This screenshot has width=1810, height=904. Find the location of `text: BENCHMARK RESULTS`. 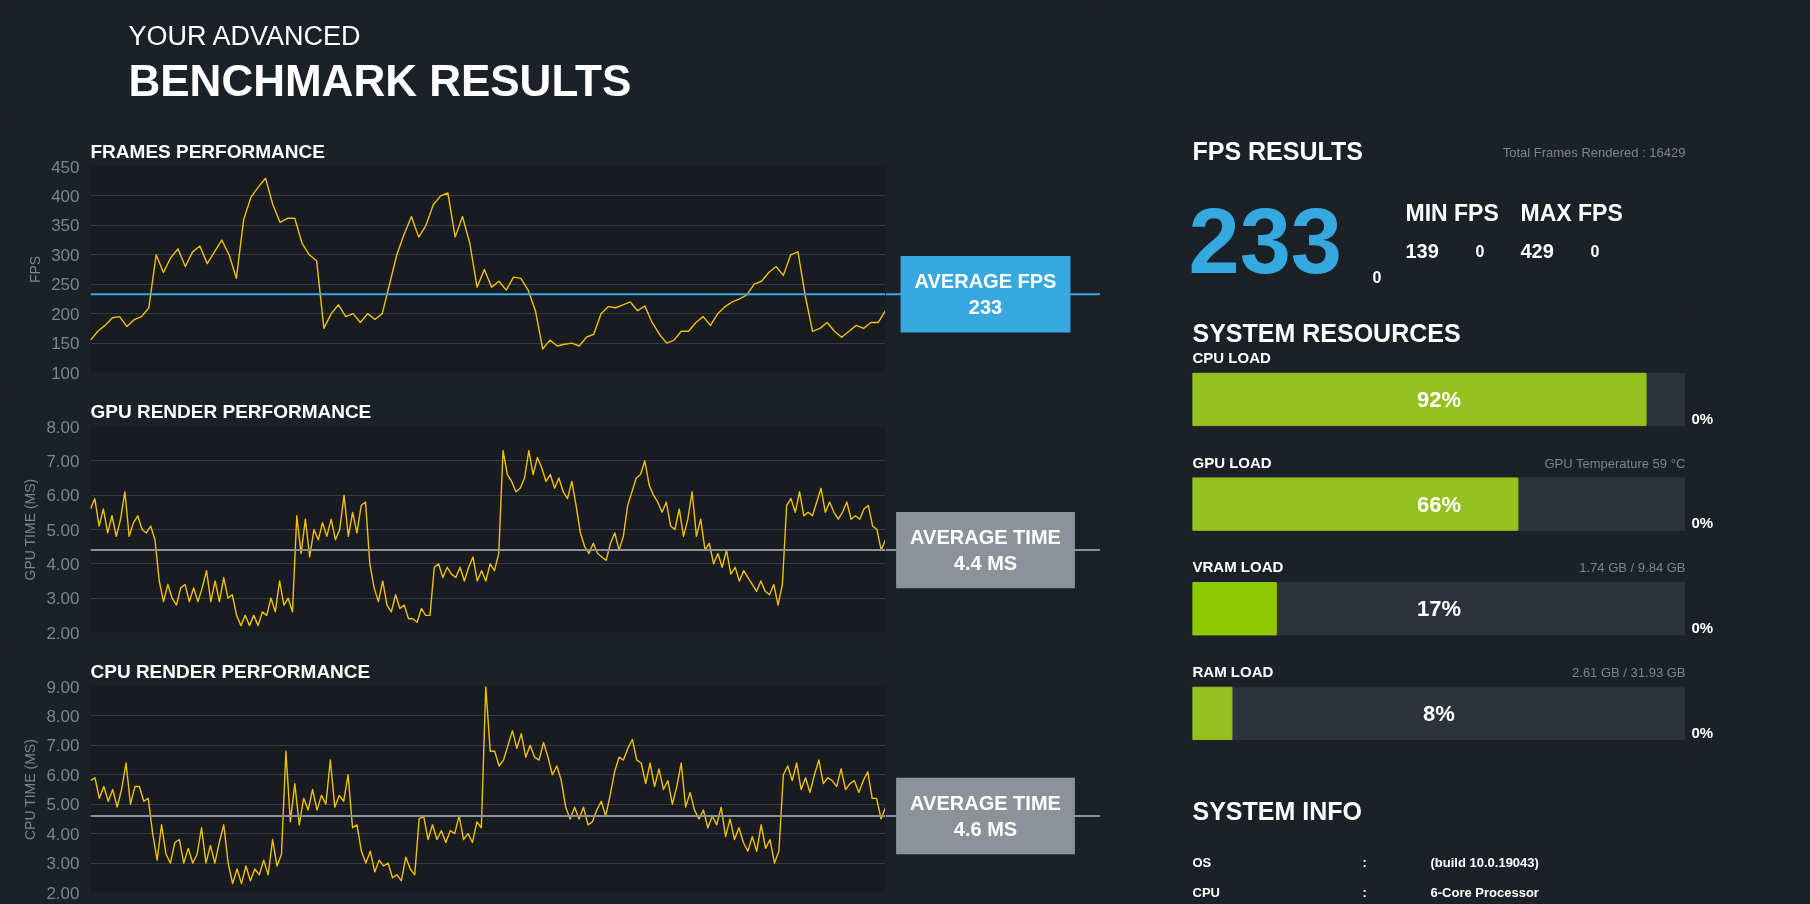

text: BENCHMARK RESULTS is located at coordinates (380, 80).